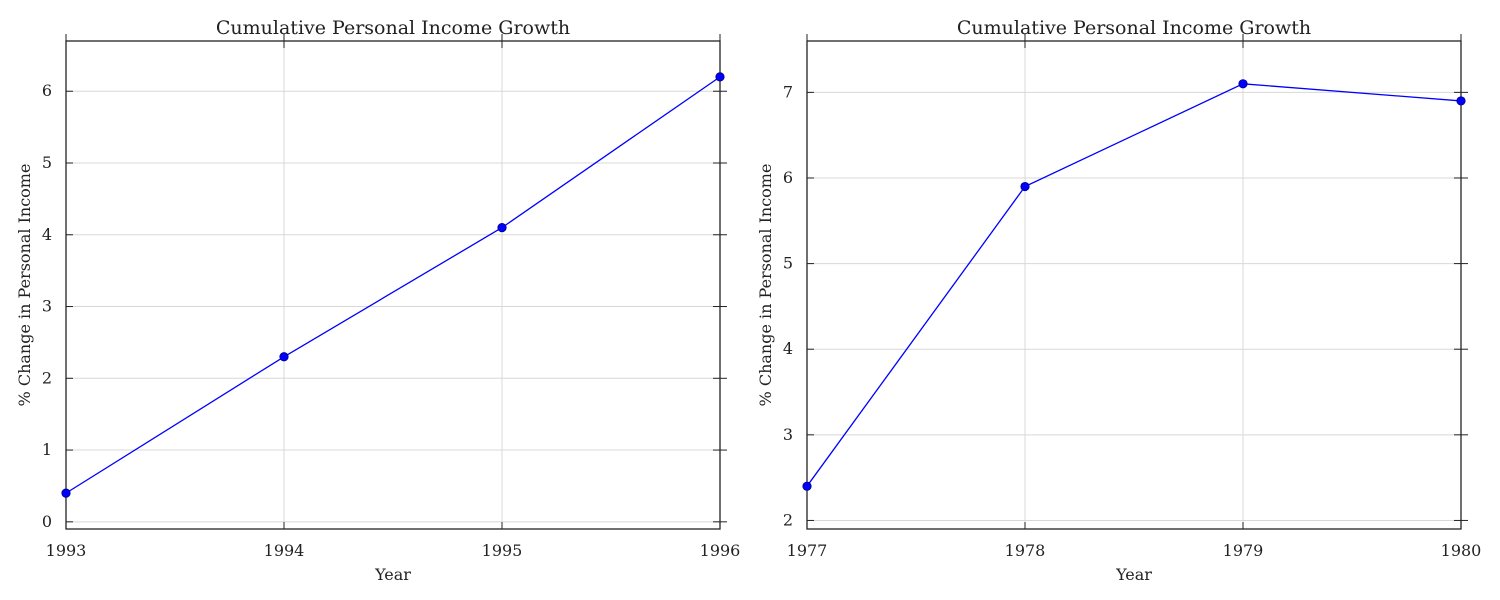 The image size is (1500, 600). Describe the element at coordinates (284, 550) in the screenshot. I see `x-tick-label: 1994` at that location.